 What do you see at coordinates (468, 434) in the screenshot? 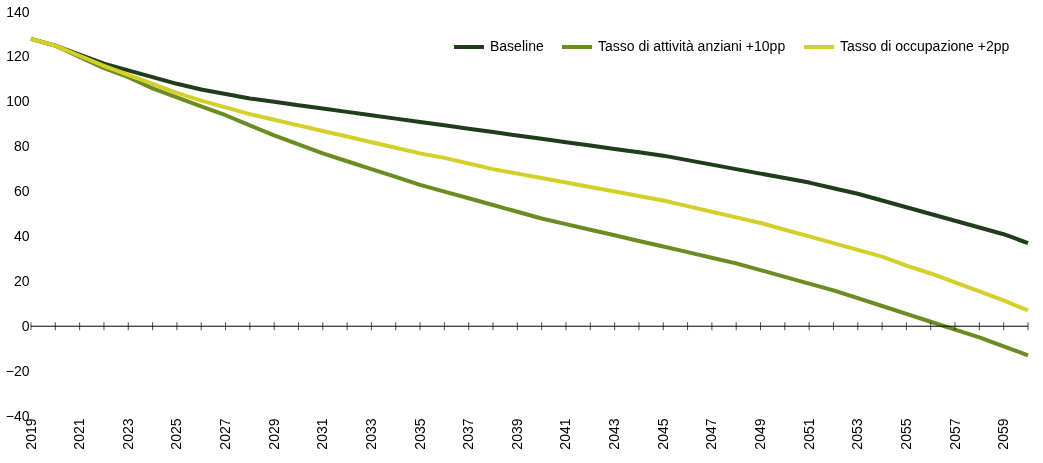
I see `x-tick-label: 2037` at bounding box center [468, 434].